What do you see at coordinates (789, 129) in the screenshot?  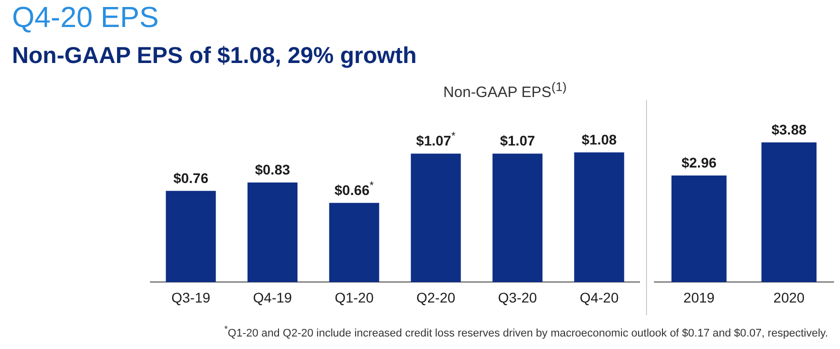 I see `data-label: $3.88` at bounding box center [789, 129].